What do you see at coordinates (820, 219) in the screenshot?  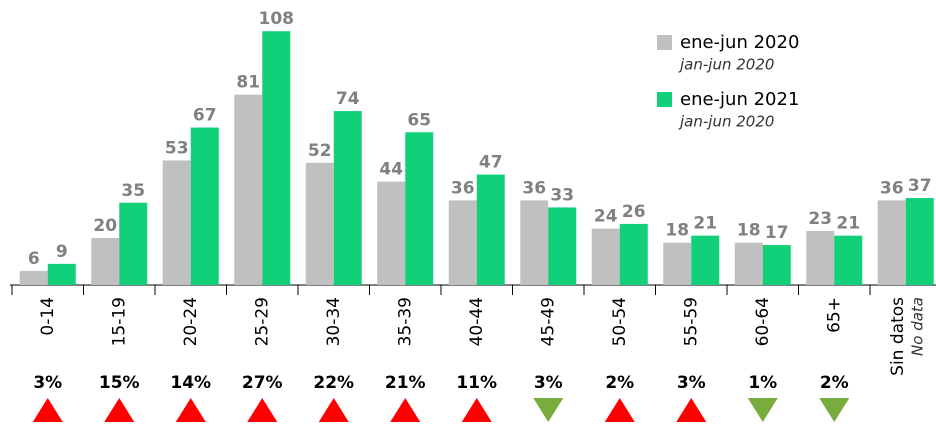 I see `data-label: 23` at bounding box center [820, 219].